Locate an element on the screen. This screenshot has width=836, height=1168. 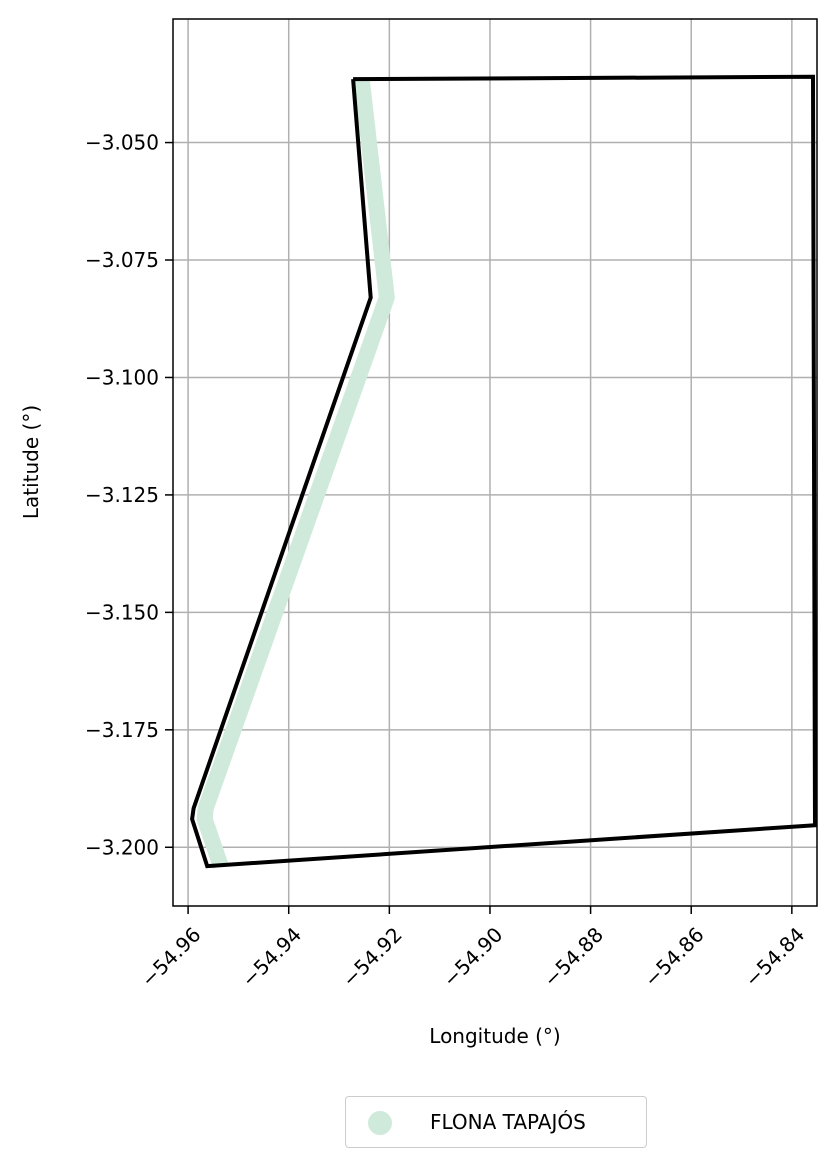
x-tick-label: −54.96 is located at coordinates (170, 956).